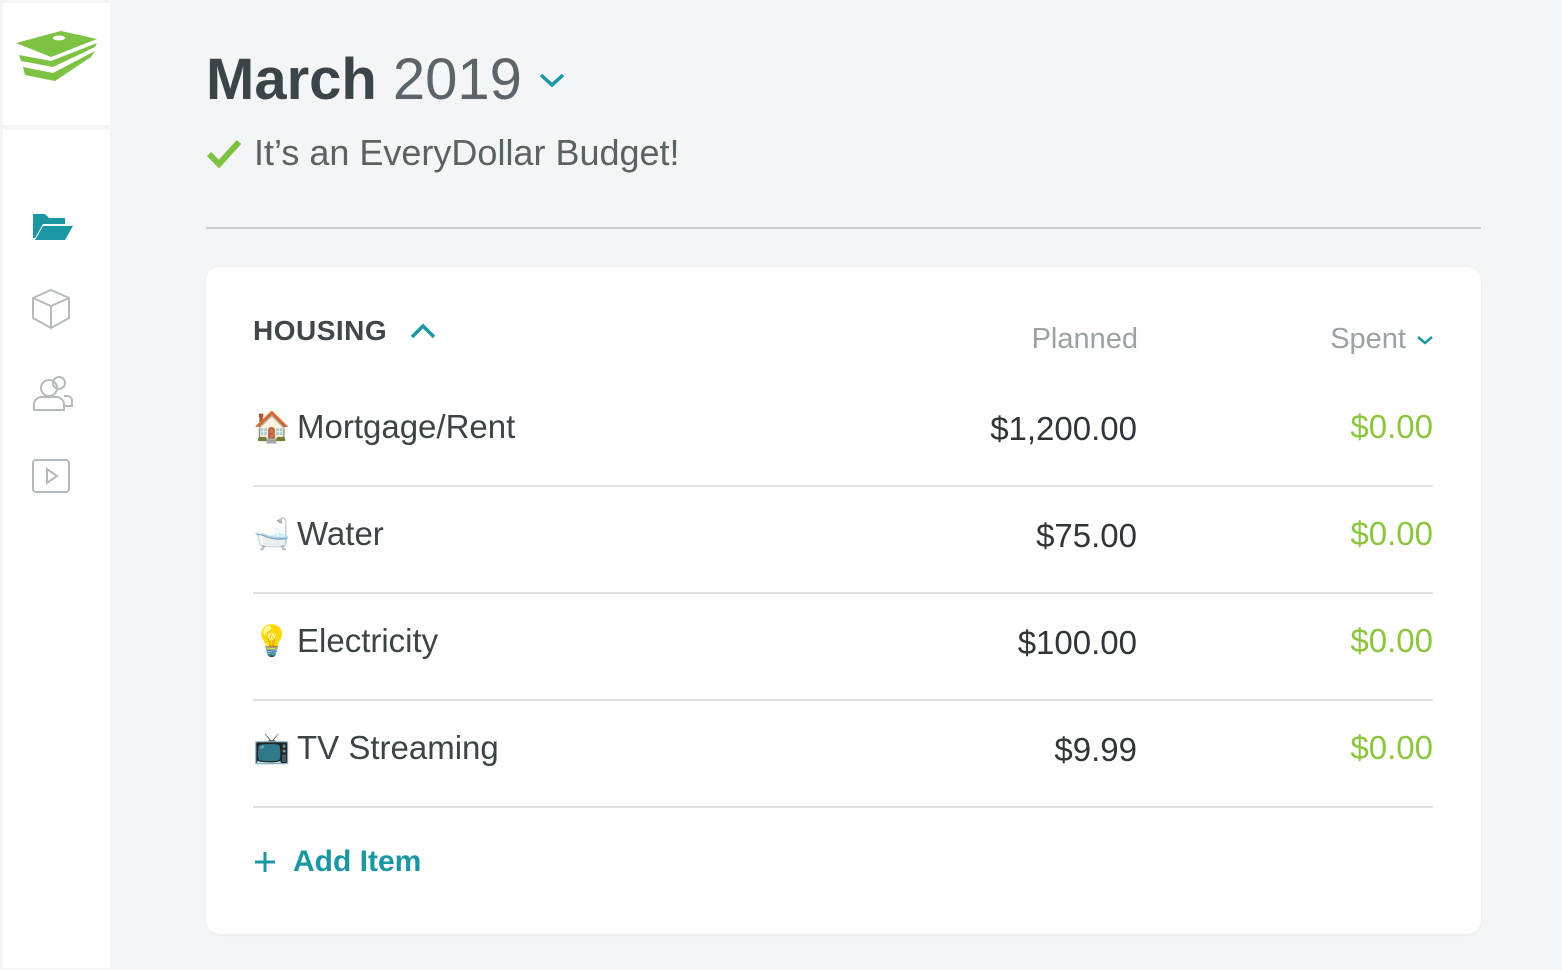  What do you see at coordinates (843, 647) in the screenshot?
I see `budget-item-row: 💡 Electricity $100.00 $0.00` at bounding box center [843, 647].